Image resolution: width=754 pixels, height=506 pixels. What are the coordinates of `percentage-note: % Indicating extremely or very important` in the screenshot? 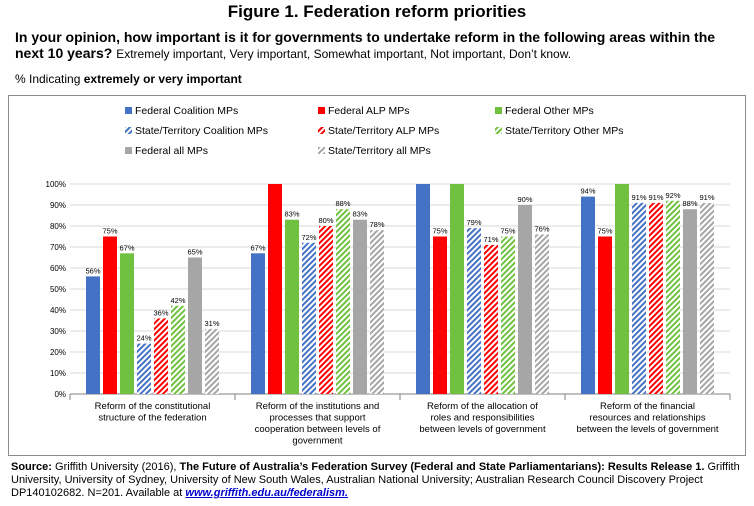 It's located at (128, 79).